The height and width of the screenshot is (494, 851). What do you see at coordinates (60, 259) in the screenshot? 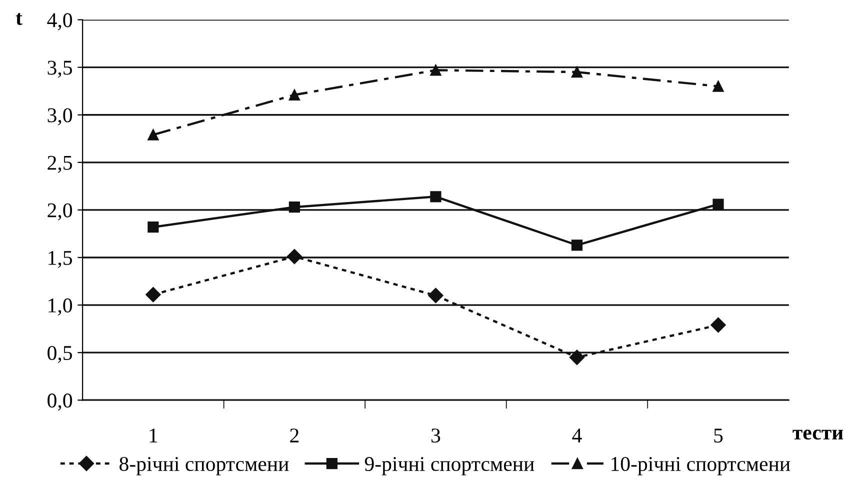
I see `y-tick-label: 1,5` at bounding box center [60, 259].